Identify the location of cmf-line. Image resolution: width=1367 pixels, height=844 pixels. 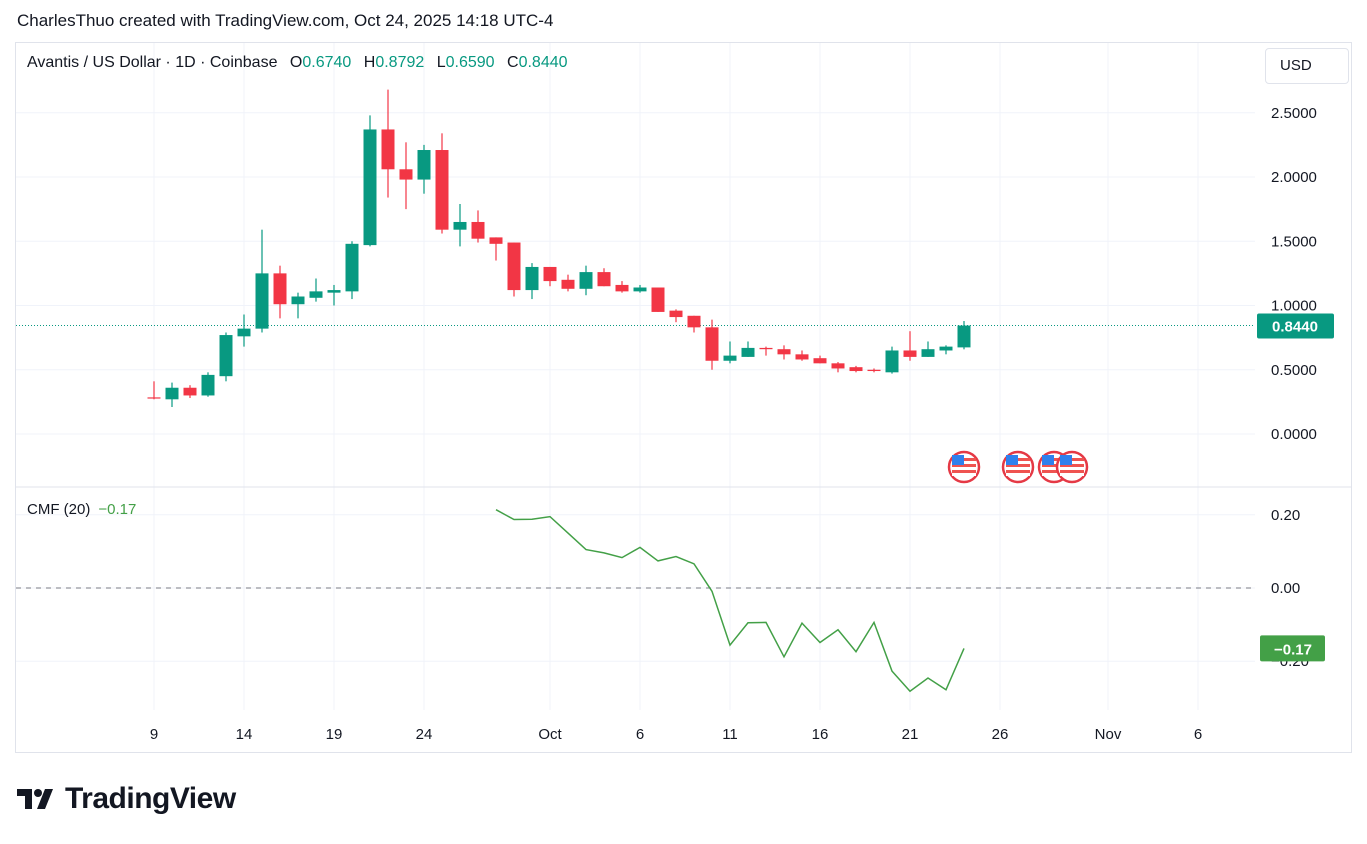
(730, 601).